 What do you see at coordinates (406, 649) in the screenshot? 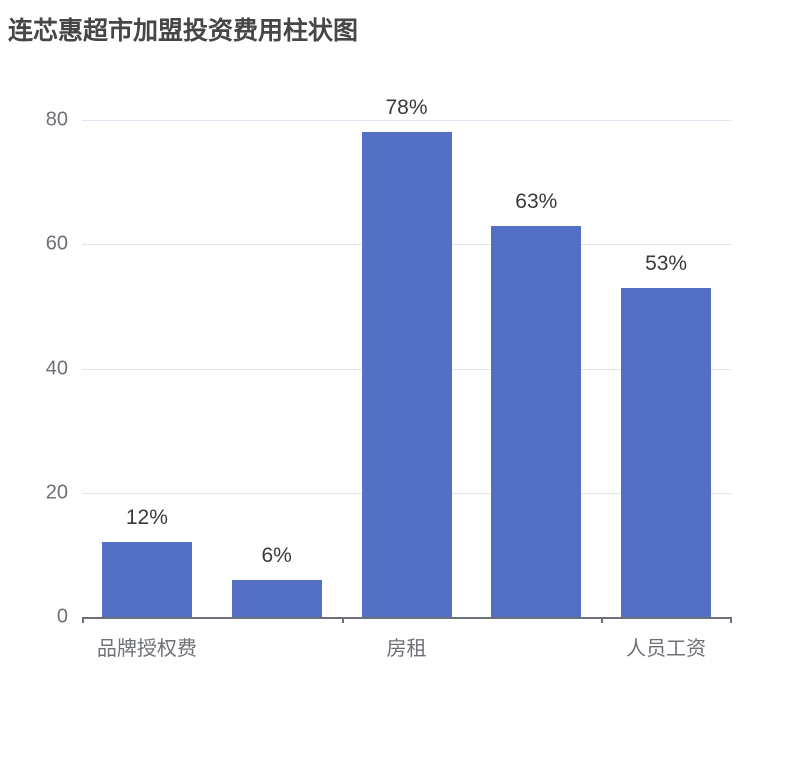
I see `x-axis-label-1: 房租` at bounding box center [406, 649].